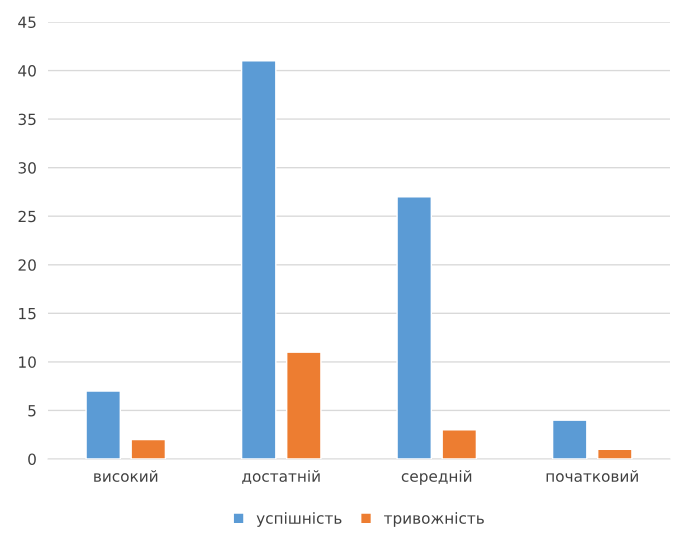  I want to click on legend-label: успішність, so click(299, 519).